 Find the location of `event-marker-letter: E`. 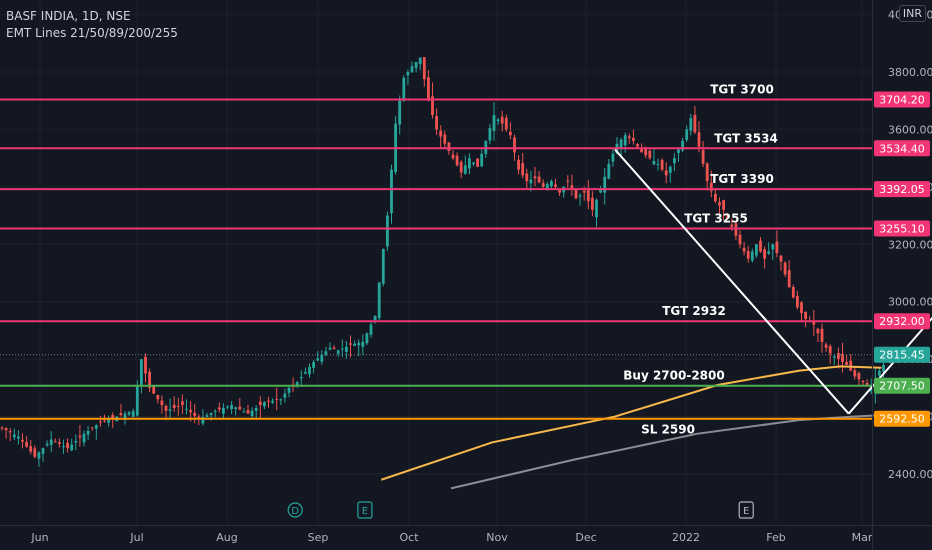

event-marker-letter: E is located at coordinates (746, 511).